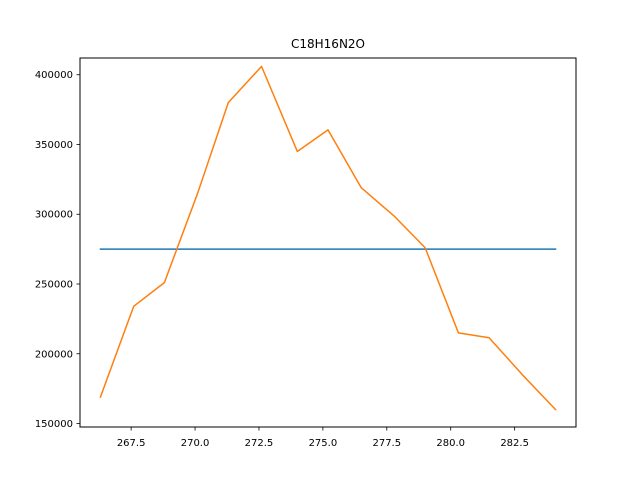 The height and width of the screenshot is (480, 640). Describe the element at coordinates (386, 443) in the screenshot. I see `x-tick-label: 277.5` at that location.